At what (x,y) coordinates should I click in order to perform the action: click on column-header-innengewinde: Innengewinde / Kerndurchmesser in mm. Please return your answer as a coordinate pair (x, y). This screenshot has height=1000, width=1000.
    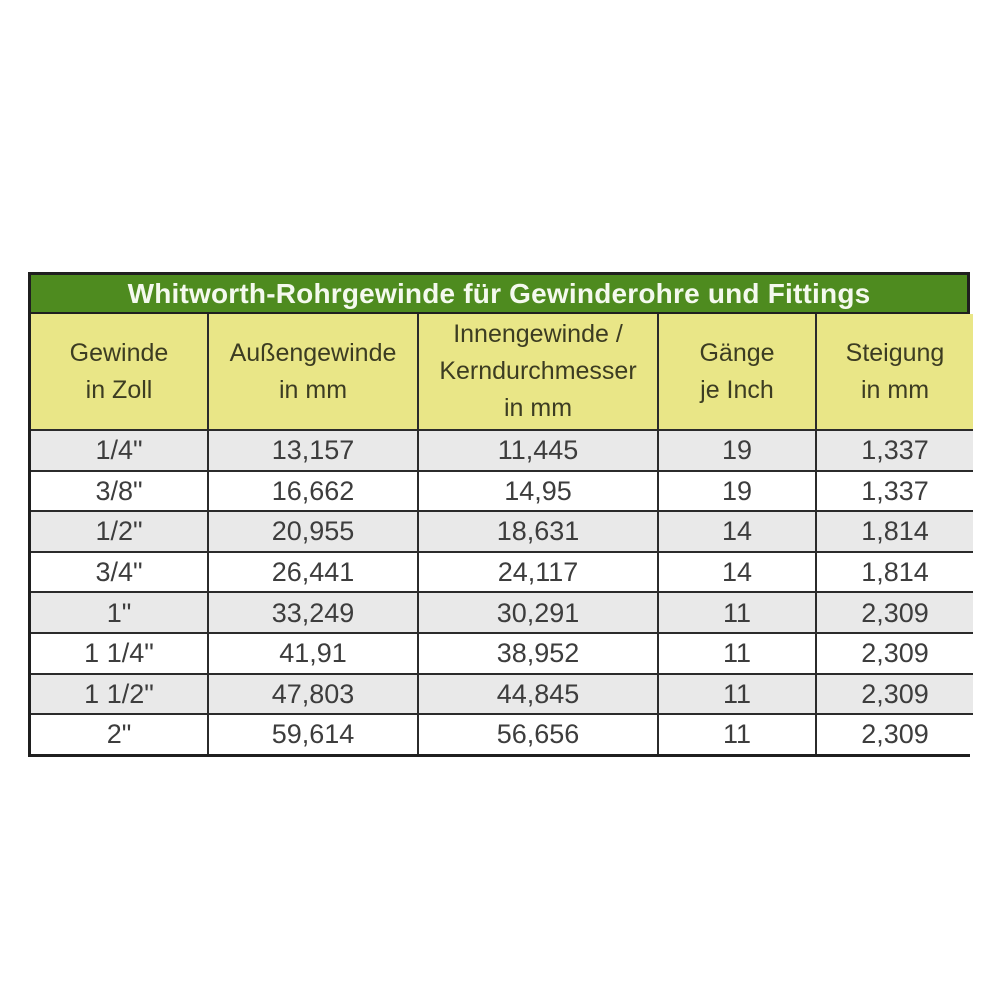
    Looking at the image, I should click on (538, 372).